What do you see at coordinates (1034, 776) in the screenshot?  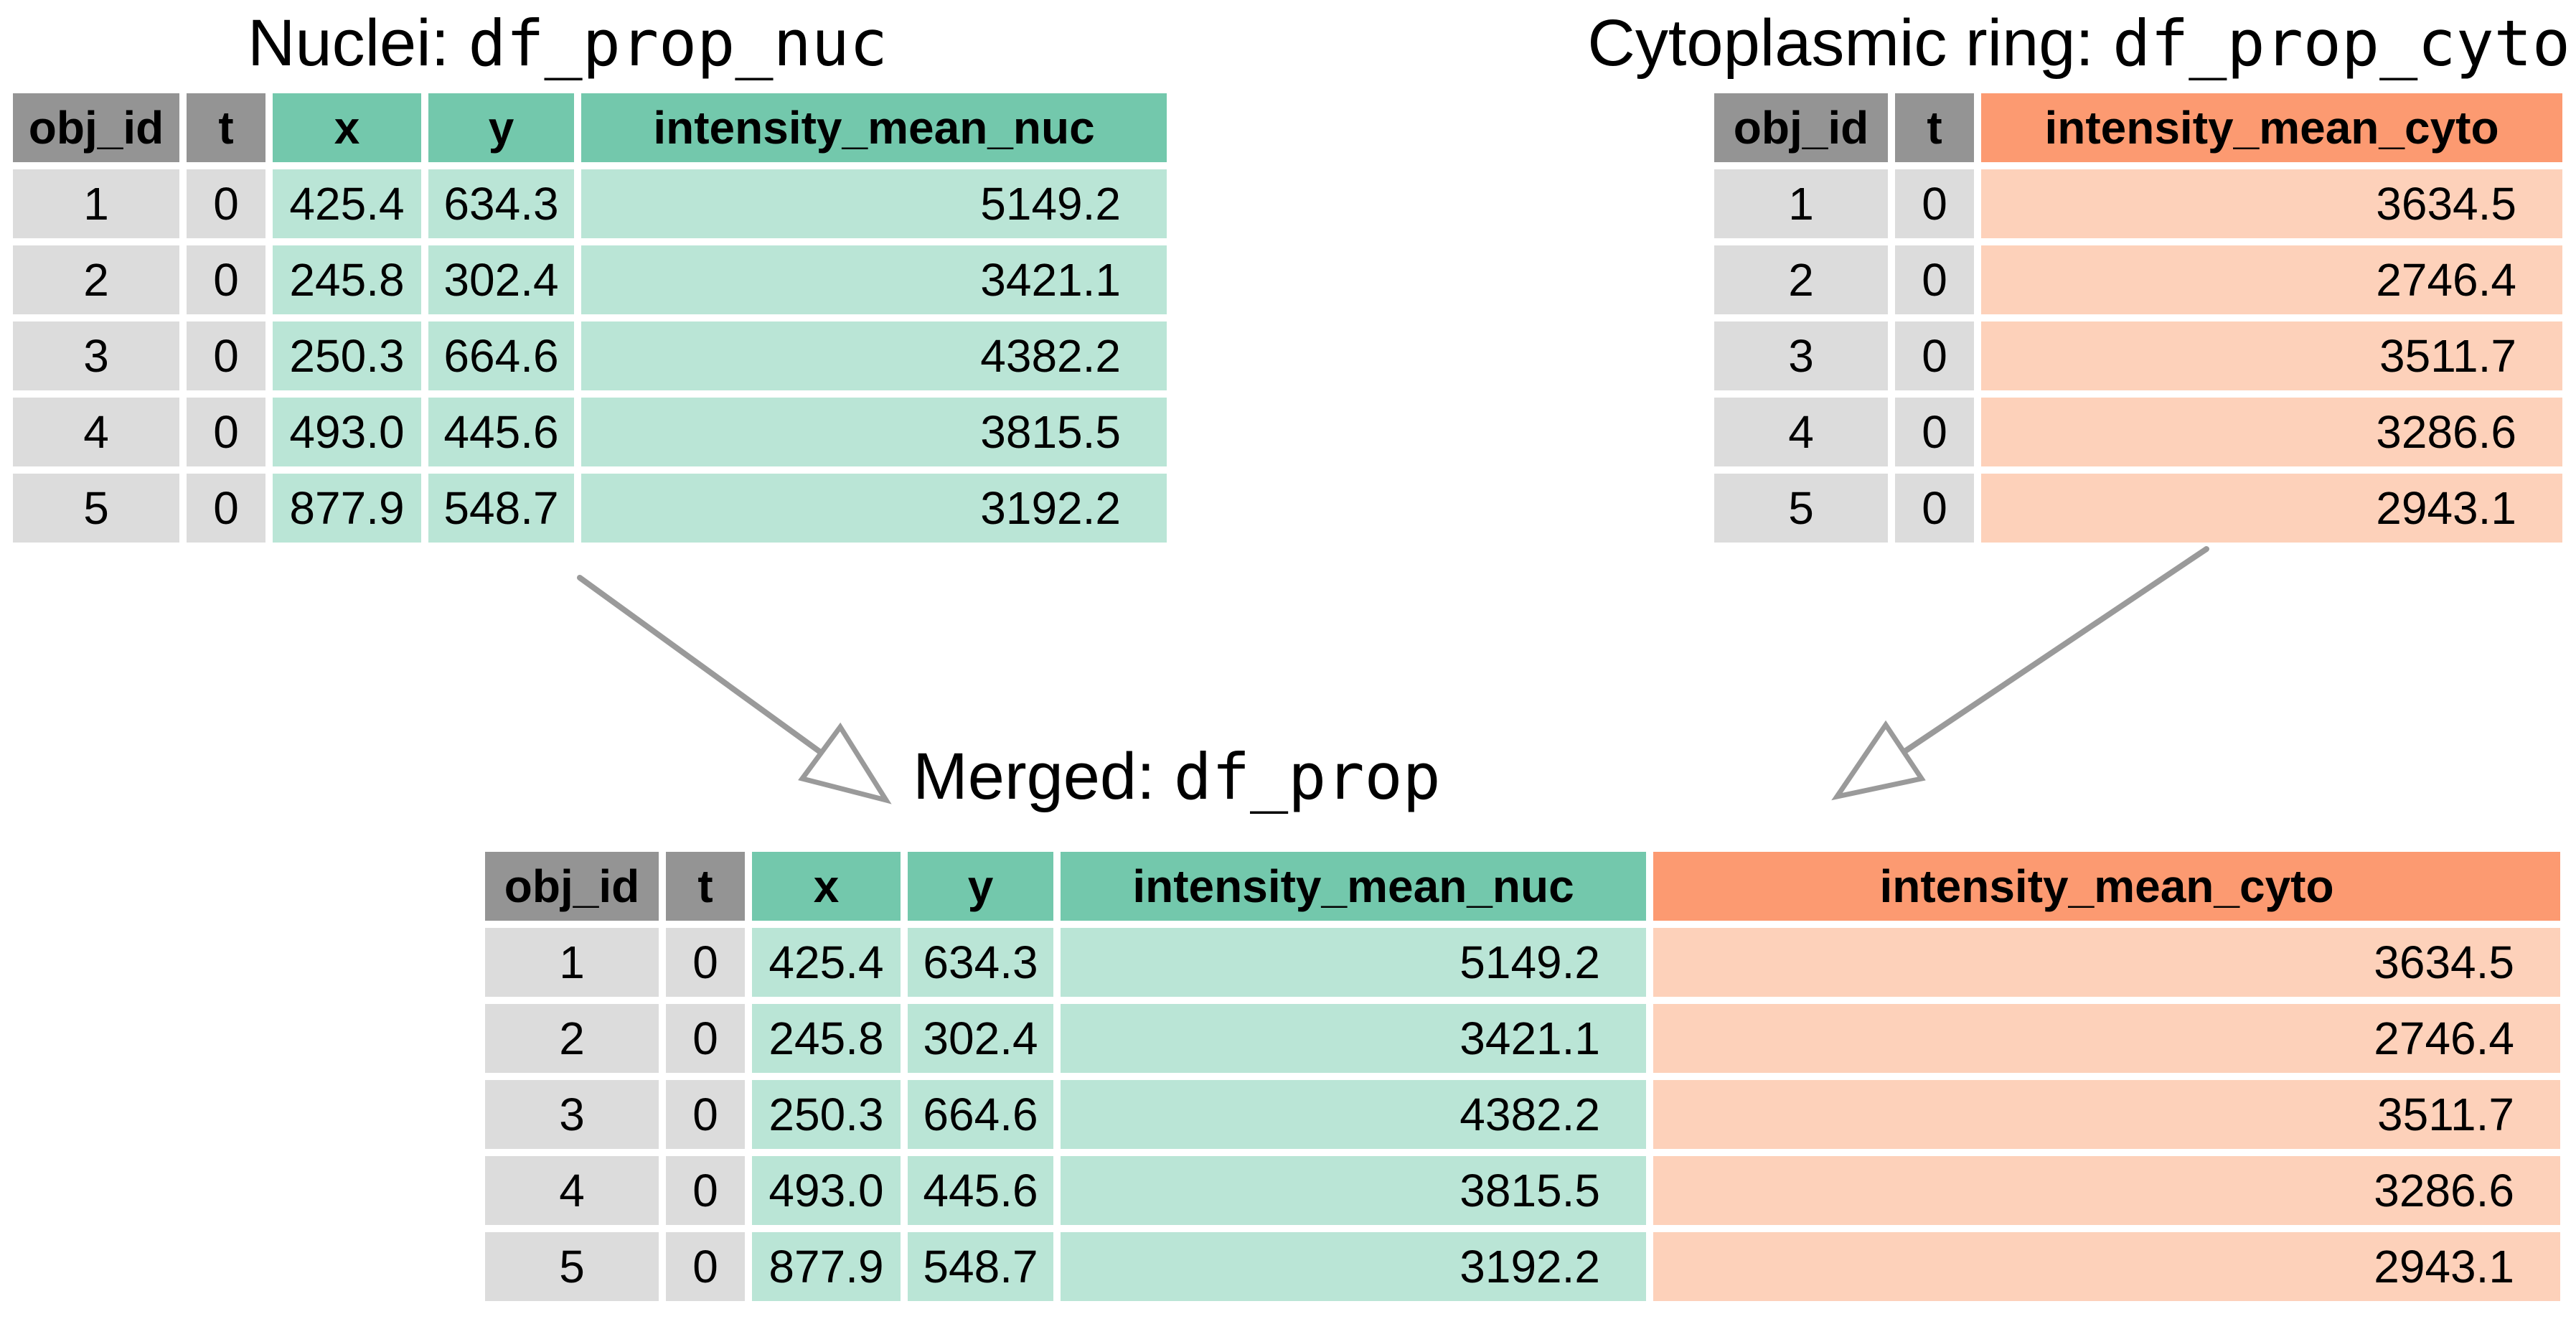 I see `merged-title-label: Merged:` at bounding box center [1034, 776].